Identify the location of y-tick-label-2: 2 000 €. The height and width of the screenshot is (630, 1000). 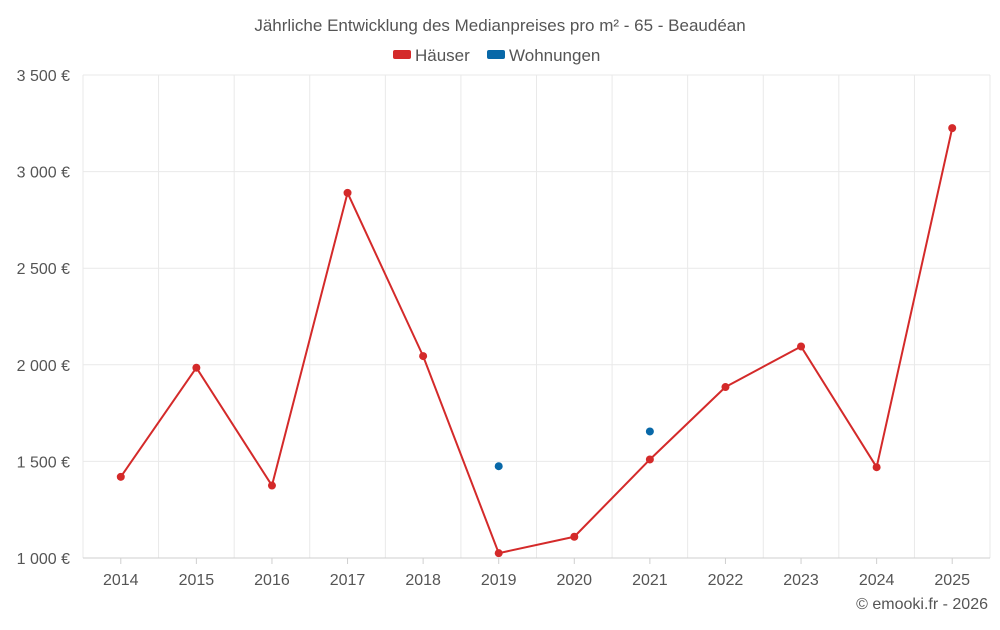
(43, 366).